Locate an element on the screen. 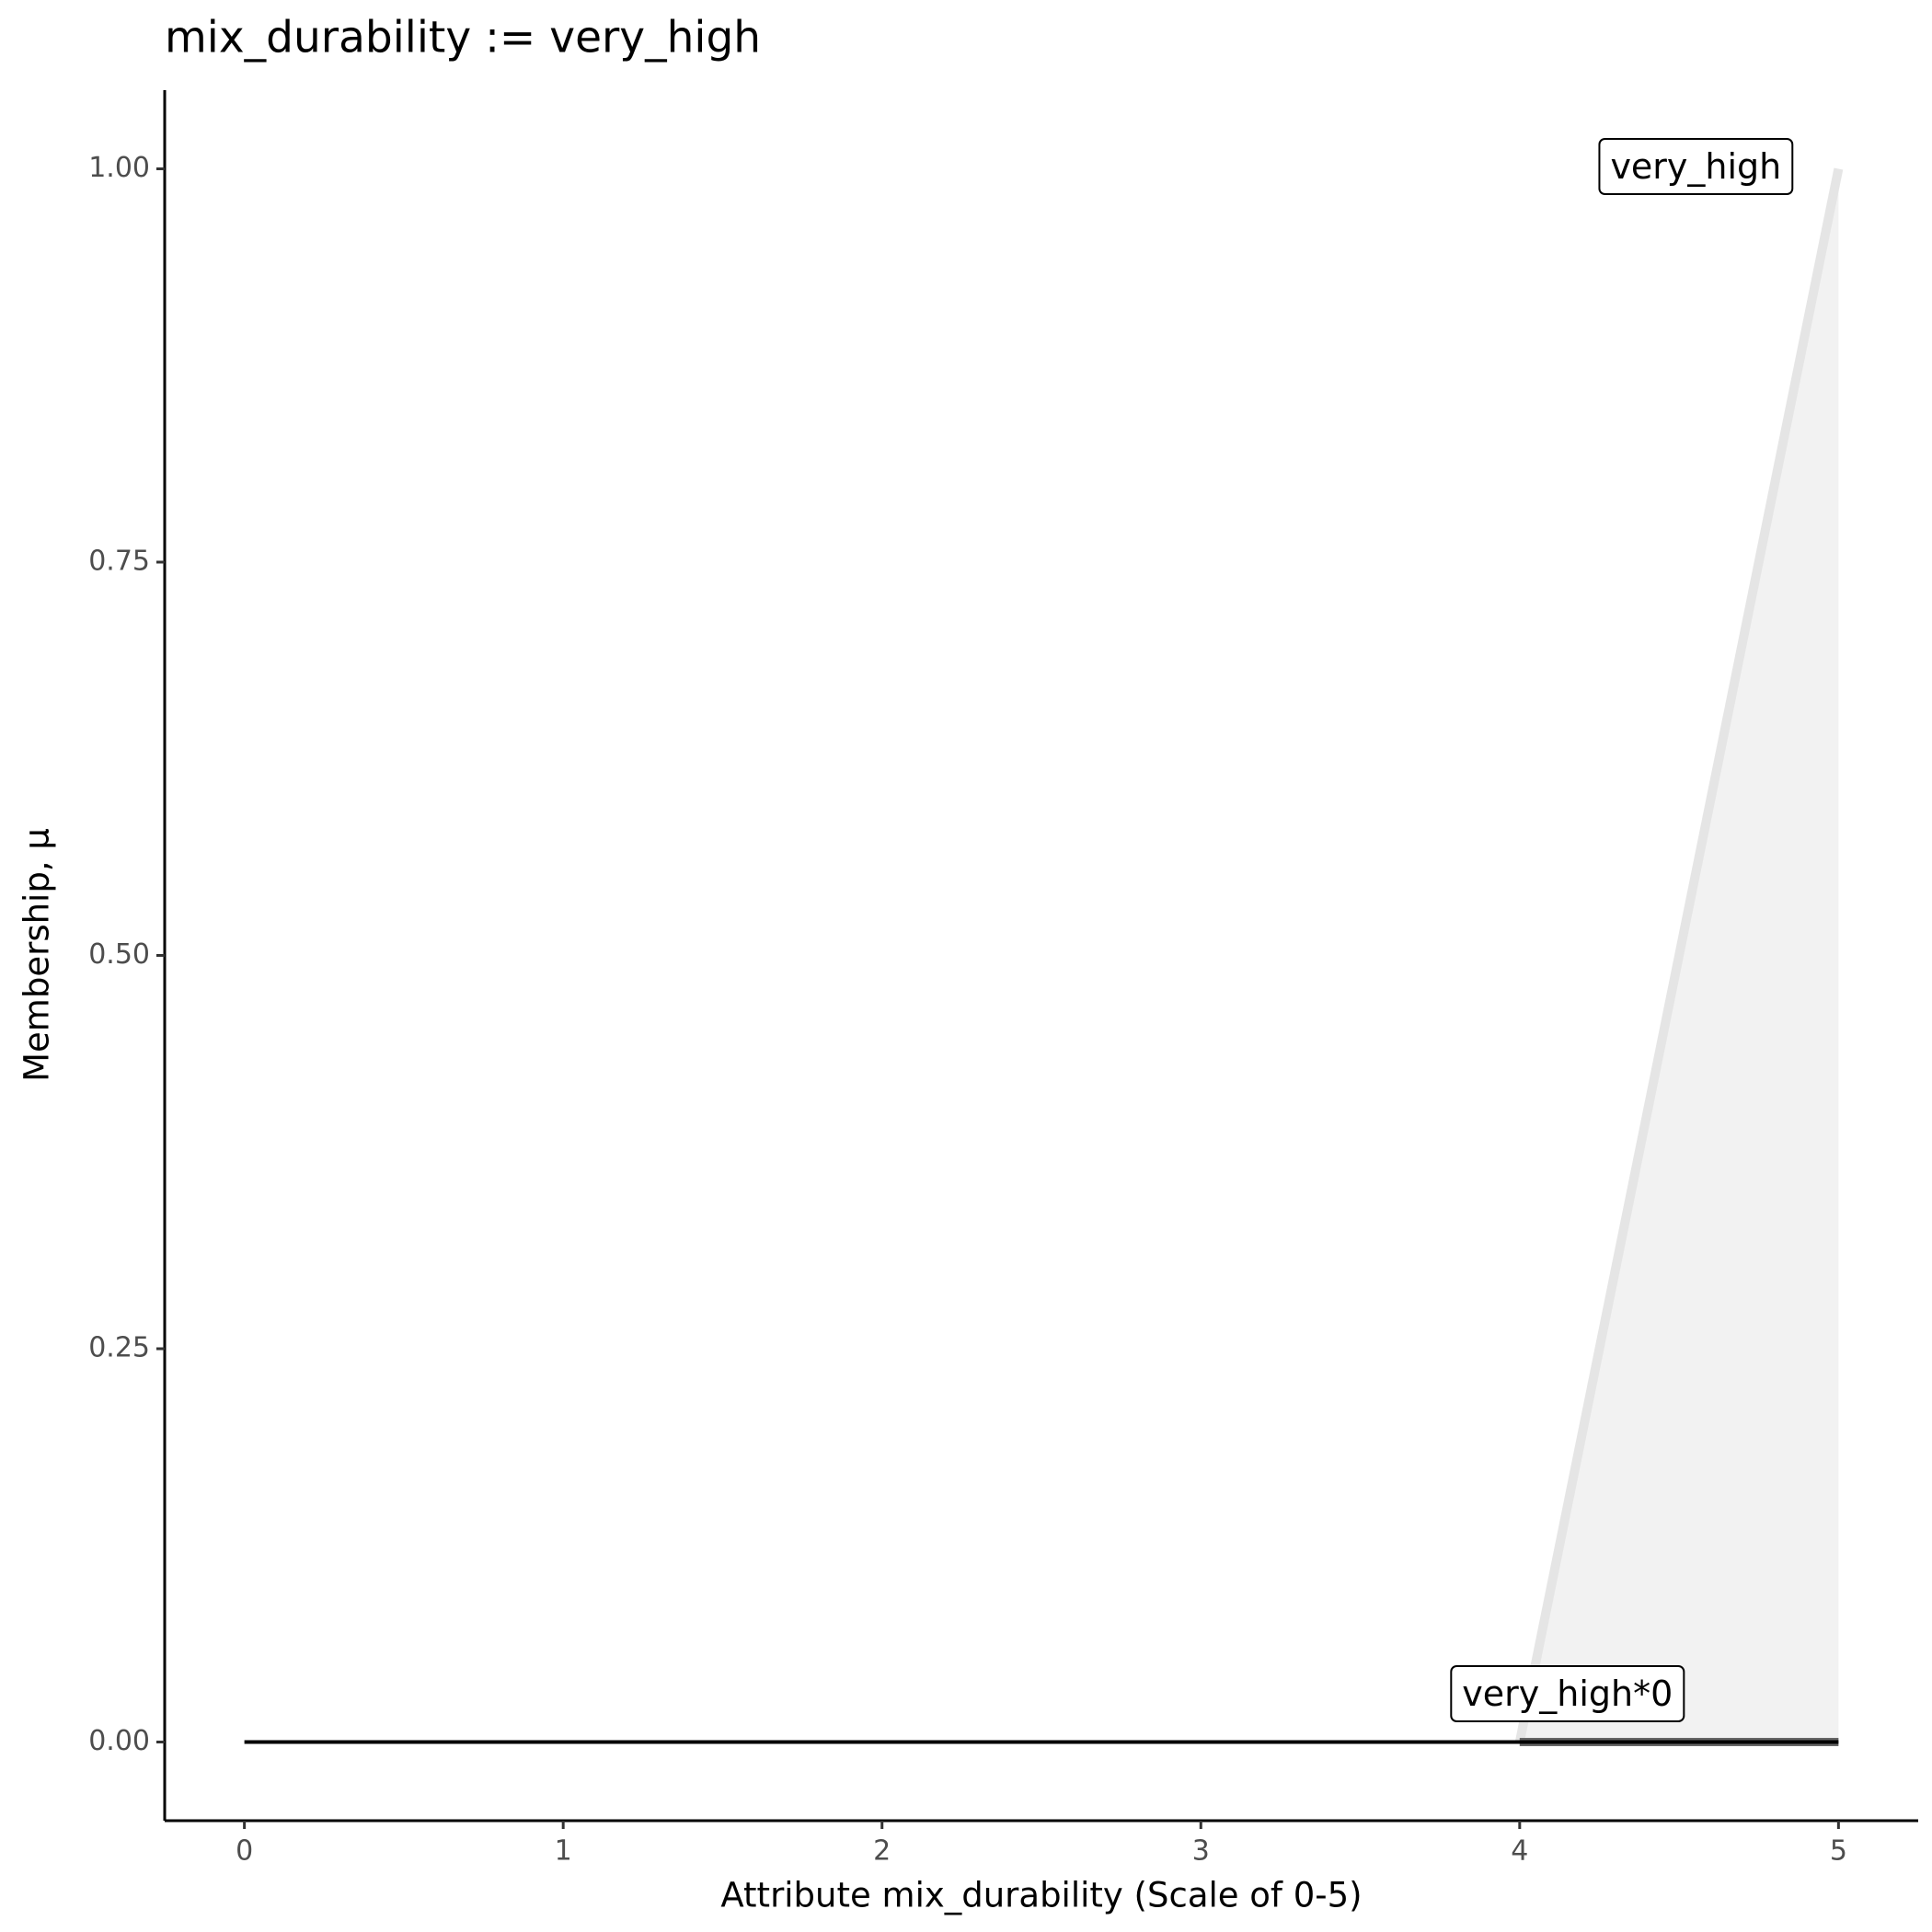 Image resolution: width=1932 pixels, height=1932 pixels. x-tick-label: 1 is located at coordinates (563, 1851).